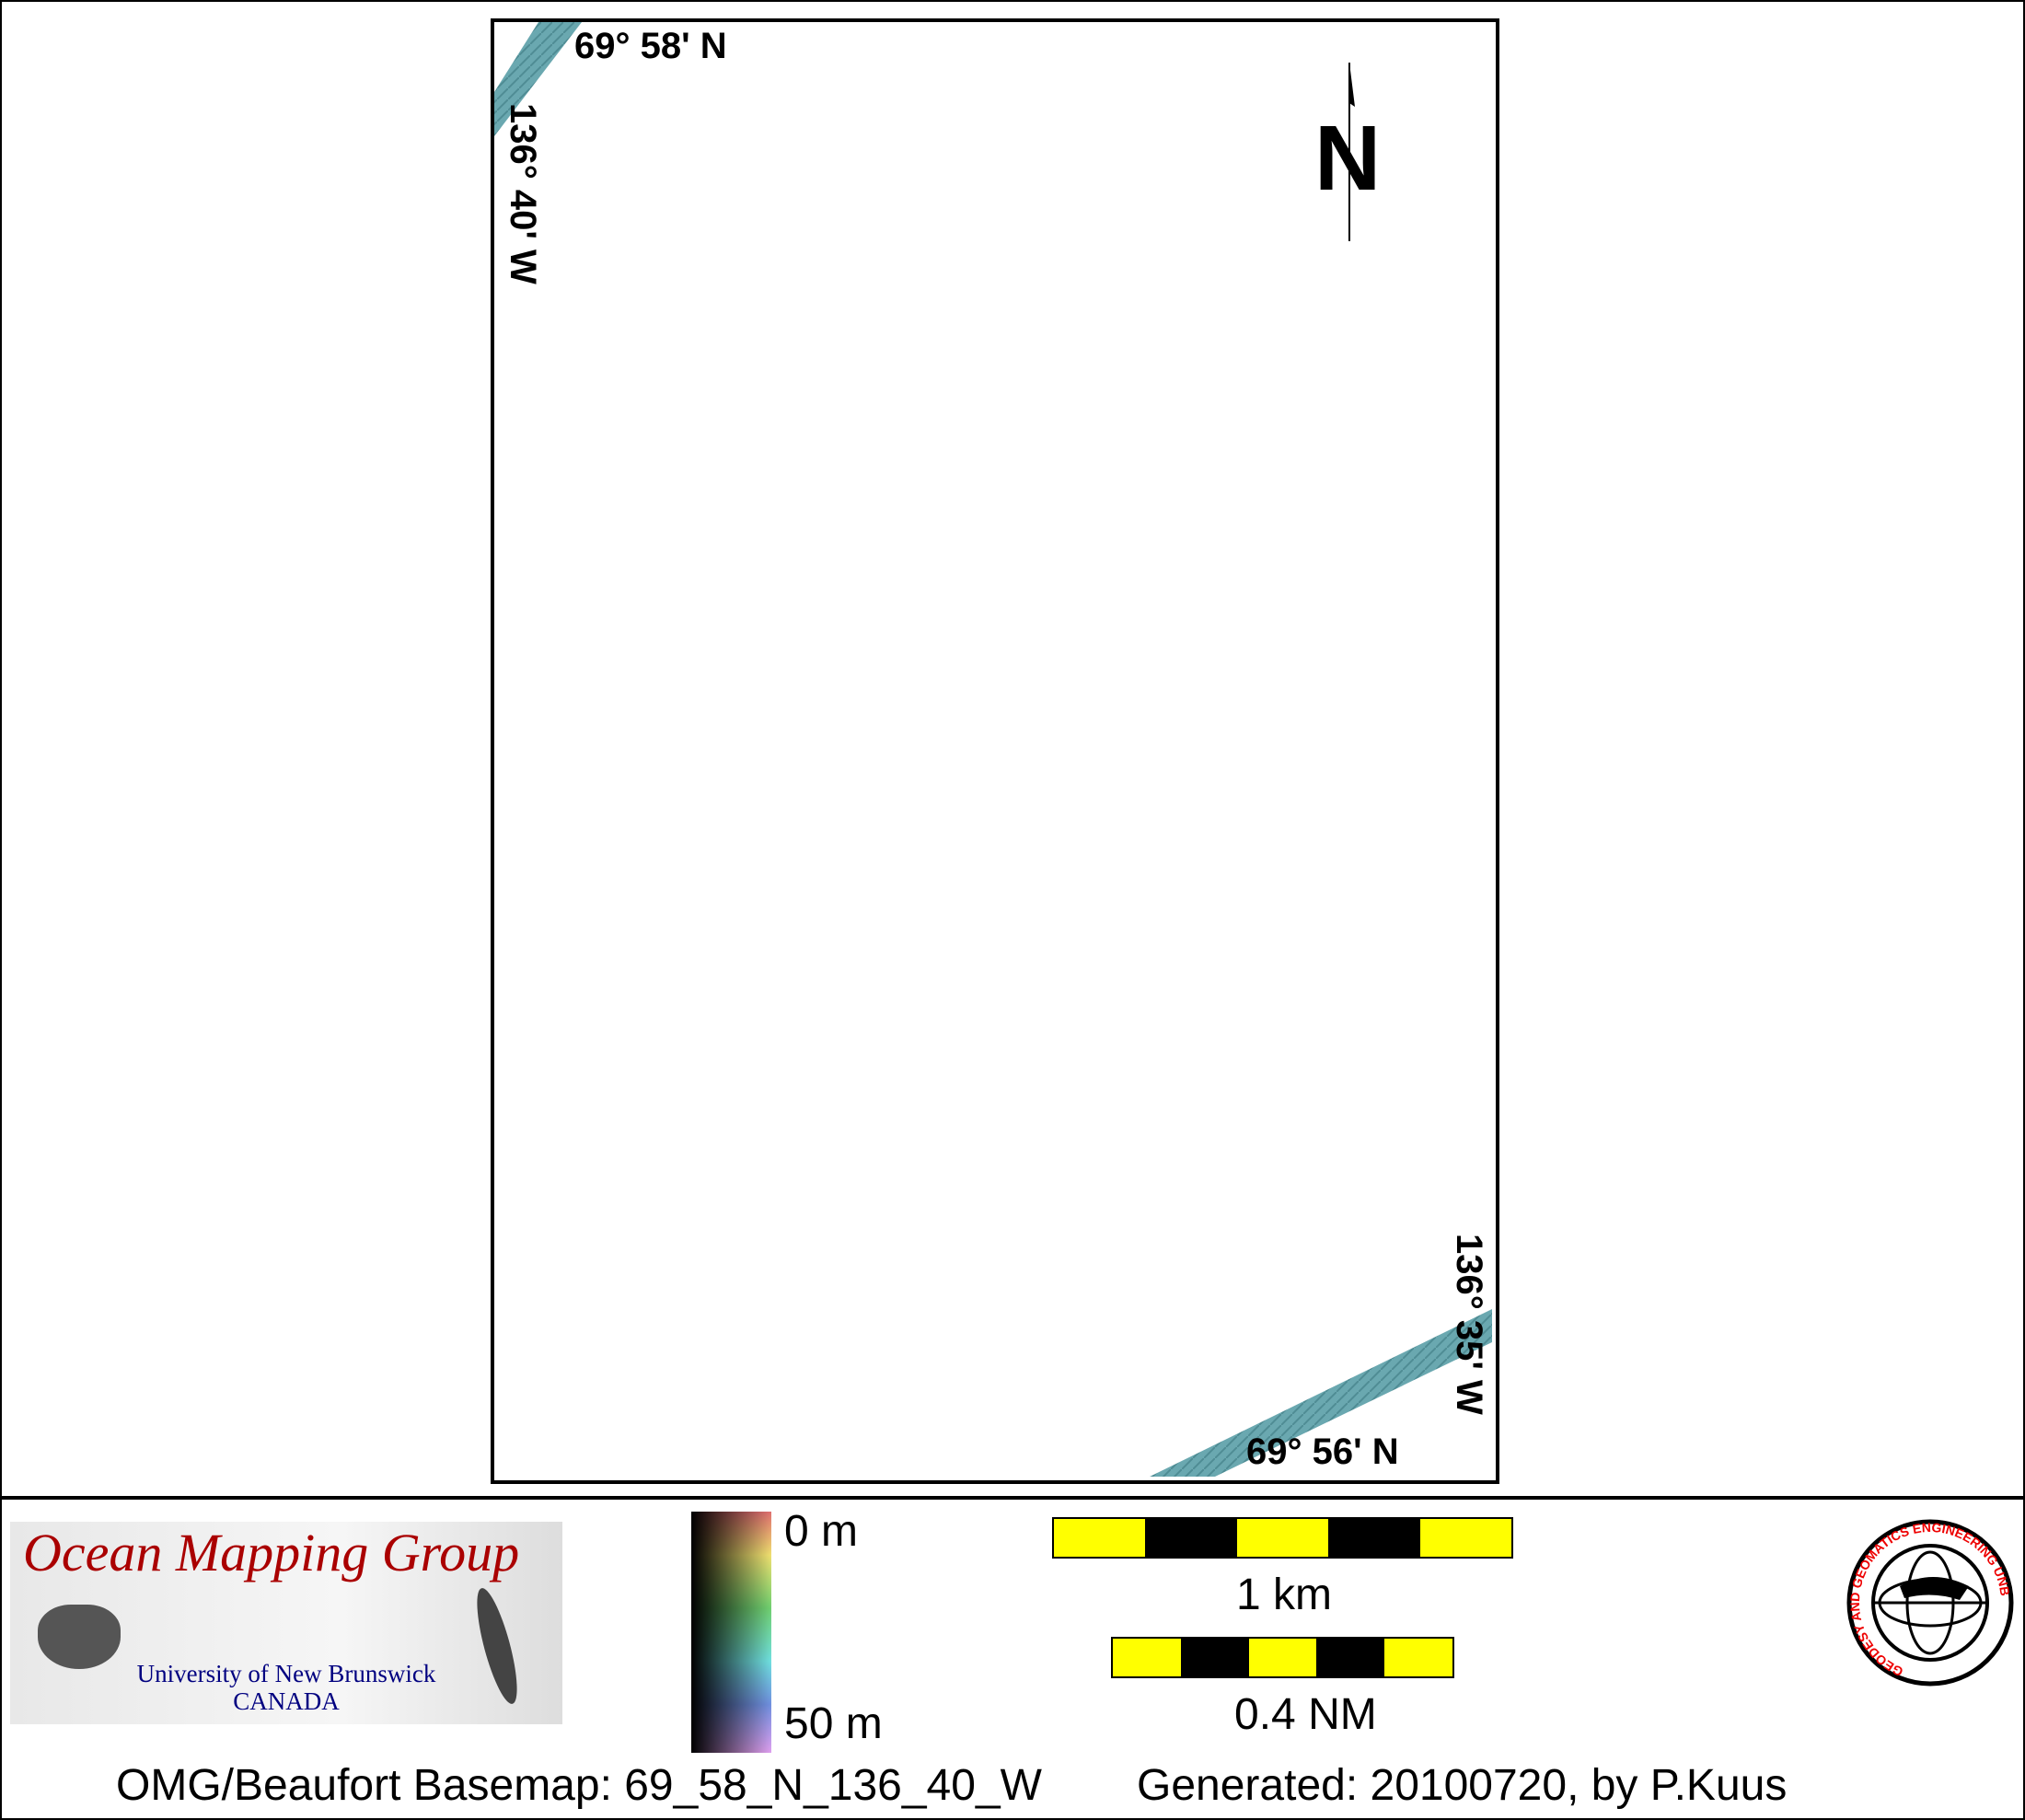  Describe the element at coordinates (1305, 1714) in the screenshot. I see `scale-nm-label: 0.4 NM` at that location.